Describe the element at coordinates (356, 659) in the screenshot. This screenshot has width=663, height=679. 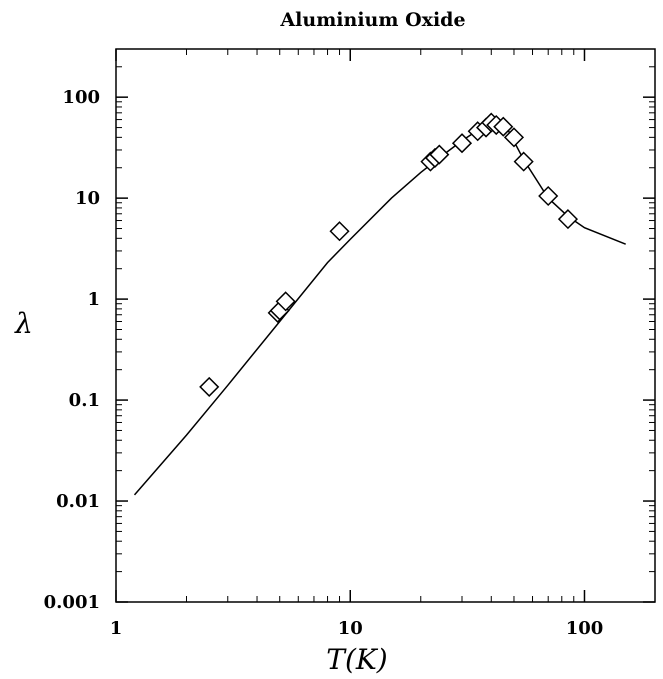
I see `x-axis-label: T(K)` at that location.